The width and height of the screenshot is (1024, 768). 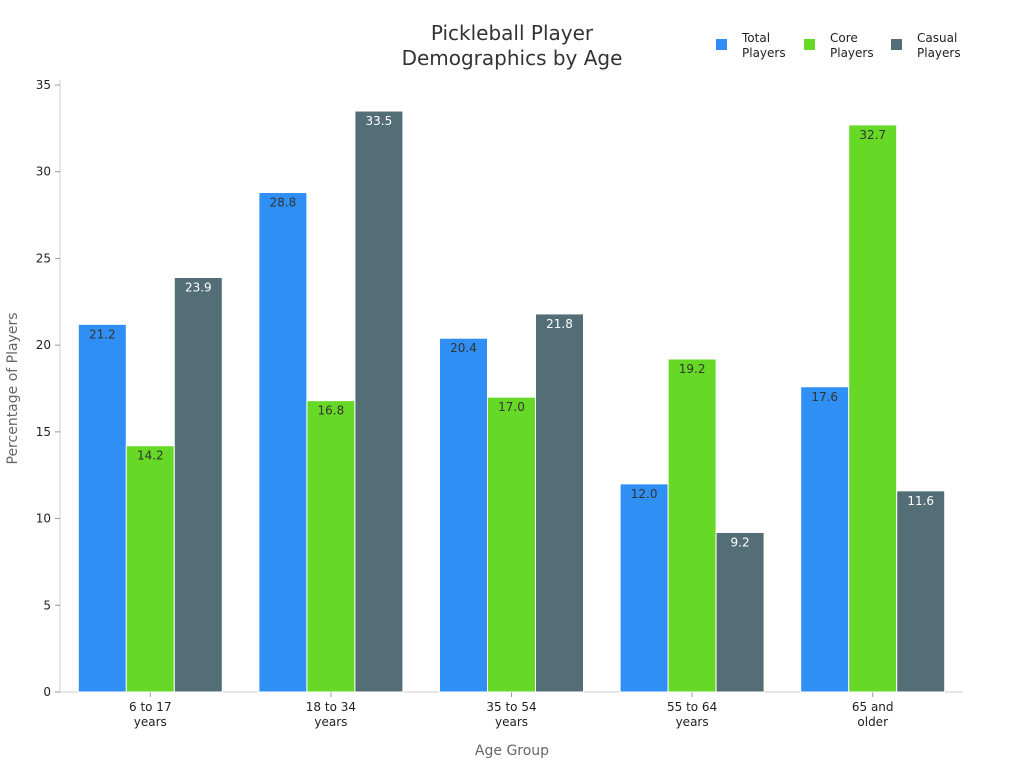 I want to click on bar-value-label: 17.6, so click(x=824, y=397).